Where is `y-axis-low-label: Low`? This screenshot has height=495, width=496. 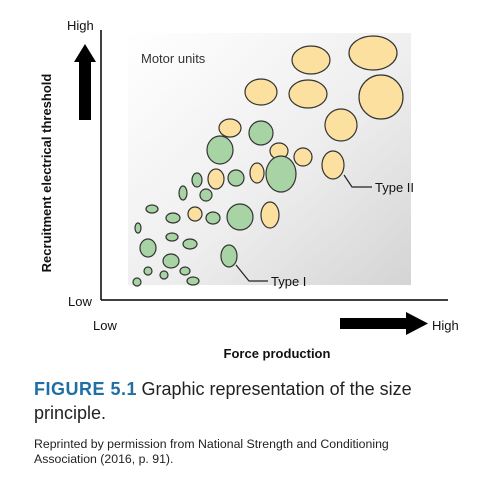 y-axis-low-label: Low is located at coordinates (80, 301).